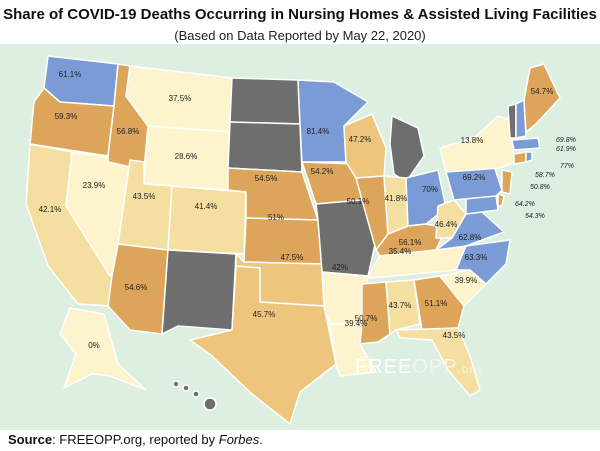 The image size is (600, 451). What do you see at coordinates (365, 146) in the screenshot?
I see `state-WI` at bounding box center [365, 146].